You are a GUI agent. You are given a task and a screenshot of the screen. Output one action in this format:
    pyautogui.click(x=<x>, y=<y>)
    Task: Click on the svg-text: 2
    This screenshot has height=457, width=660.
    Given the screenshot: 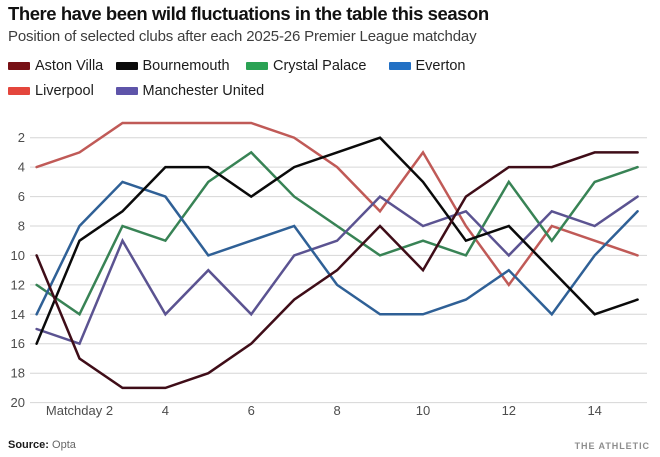 What is the action you would take?
    pyautogui.click(x=21, y=137)
    